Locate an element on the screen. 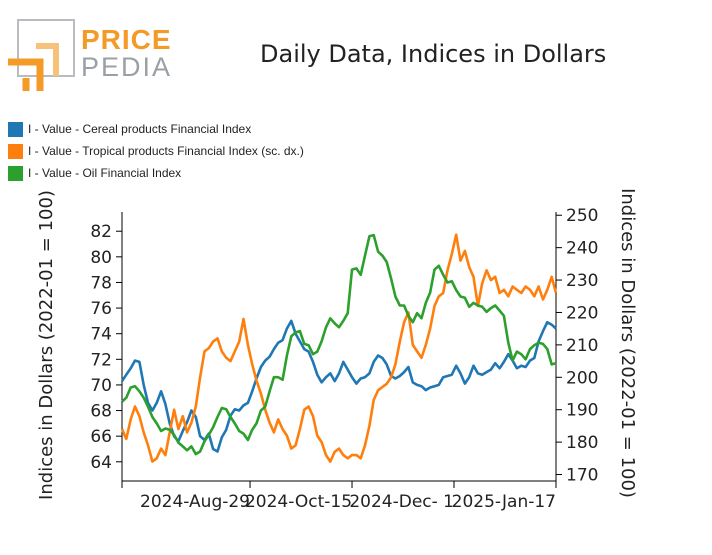 The image size is (712, 555). y-left-tick-label: 82 is located at coordinates (101, 232).